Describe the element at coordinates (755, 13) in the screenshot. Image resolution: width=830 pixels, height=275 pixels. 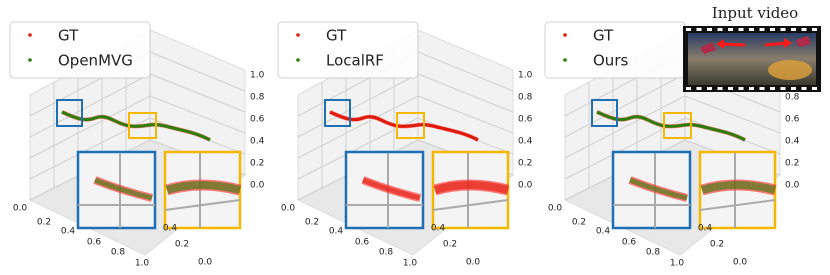
I see `input-video-title: Input video` at that location.